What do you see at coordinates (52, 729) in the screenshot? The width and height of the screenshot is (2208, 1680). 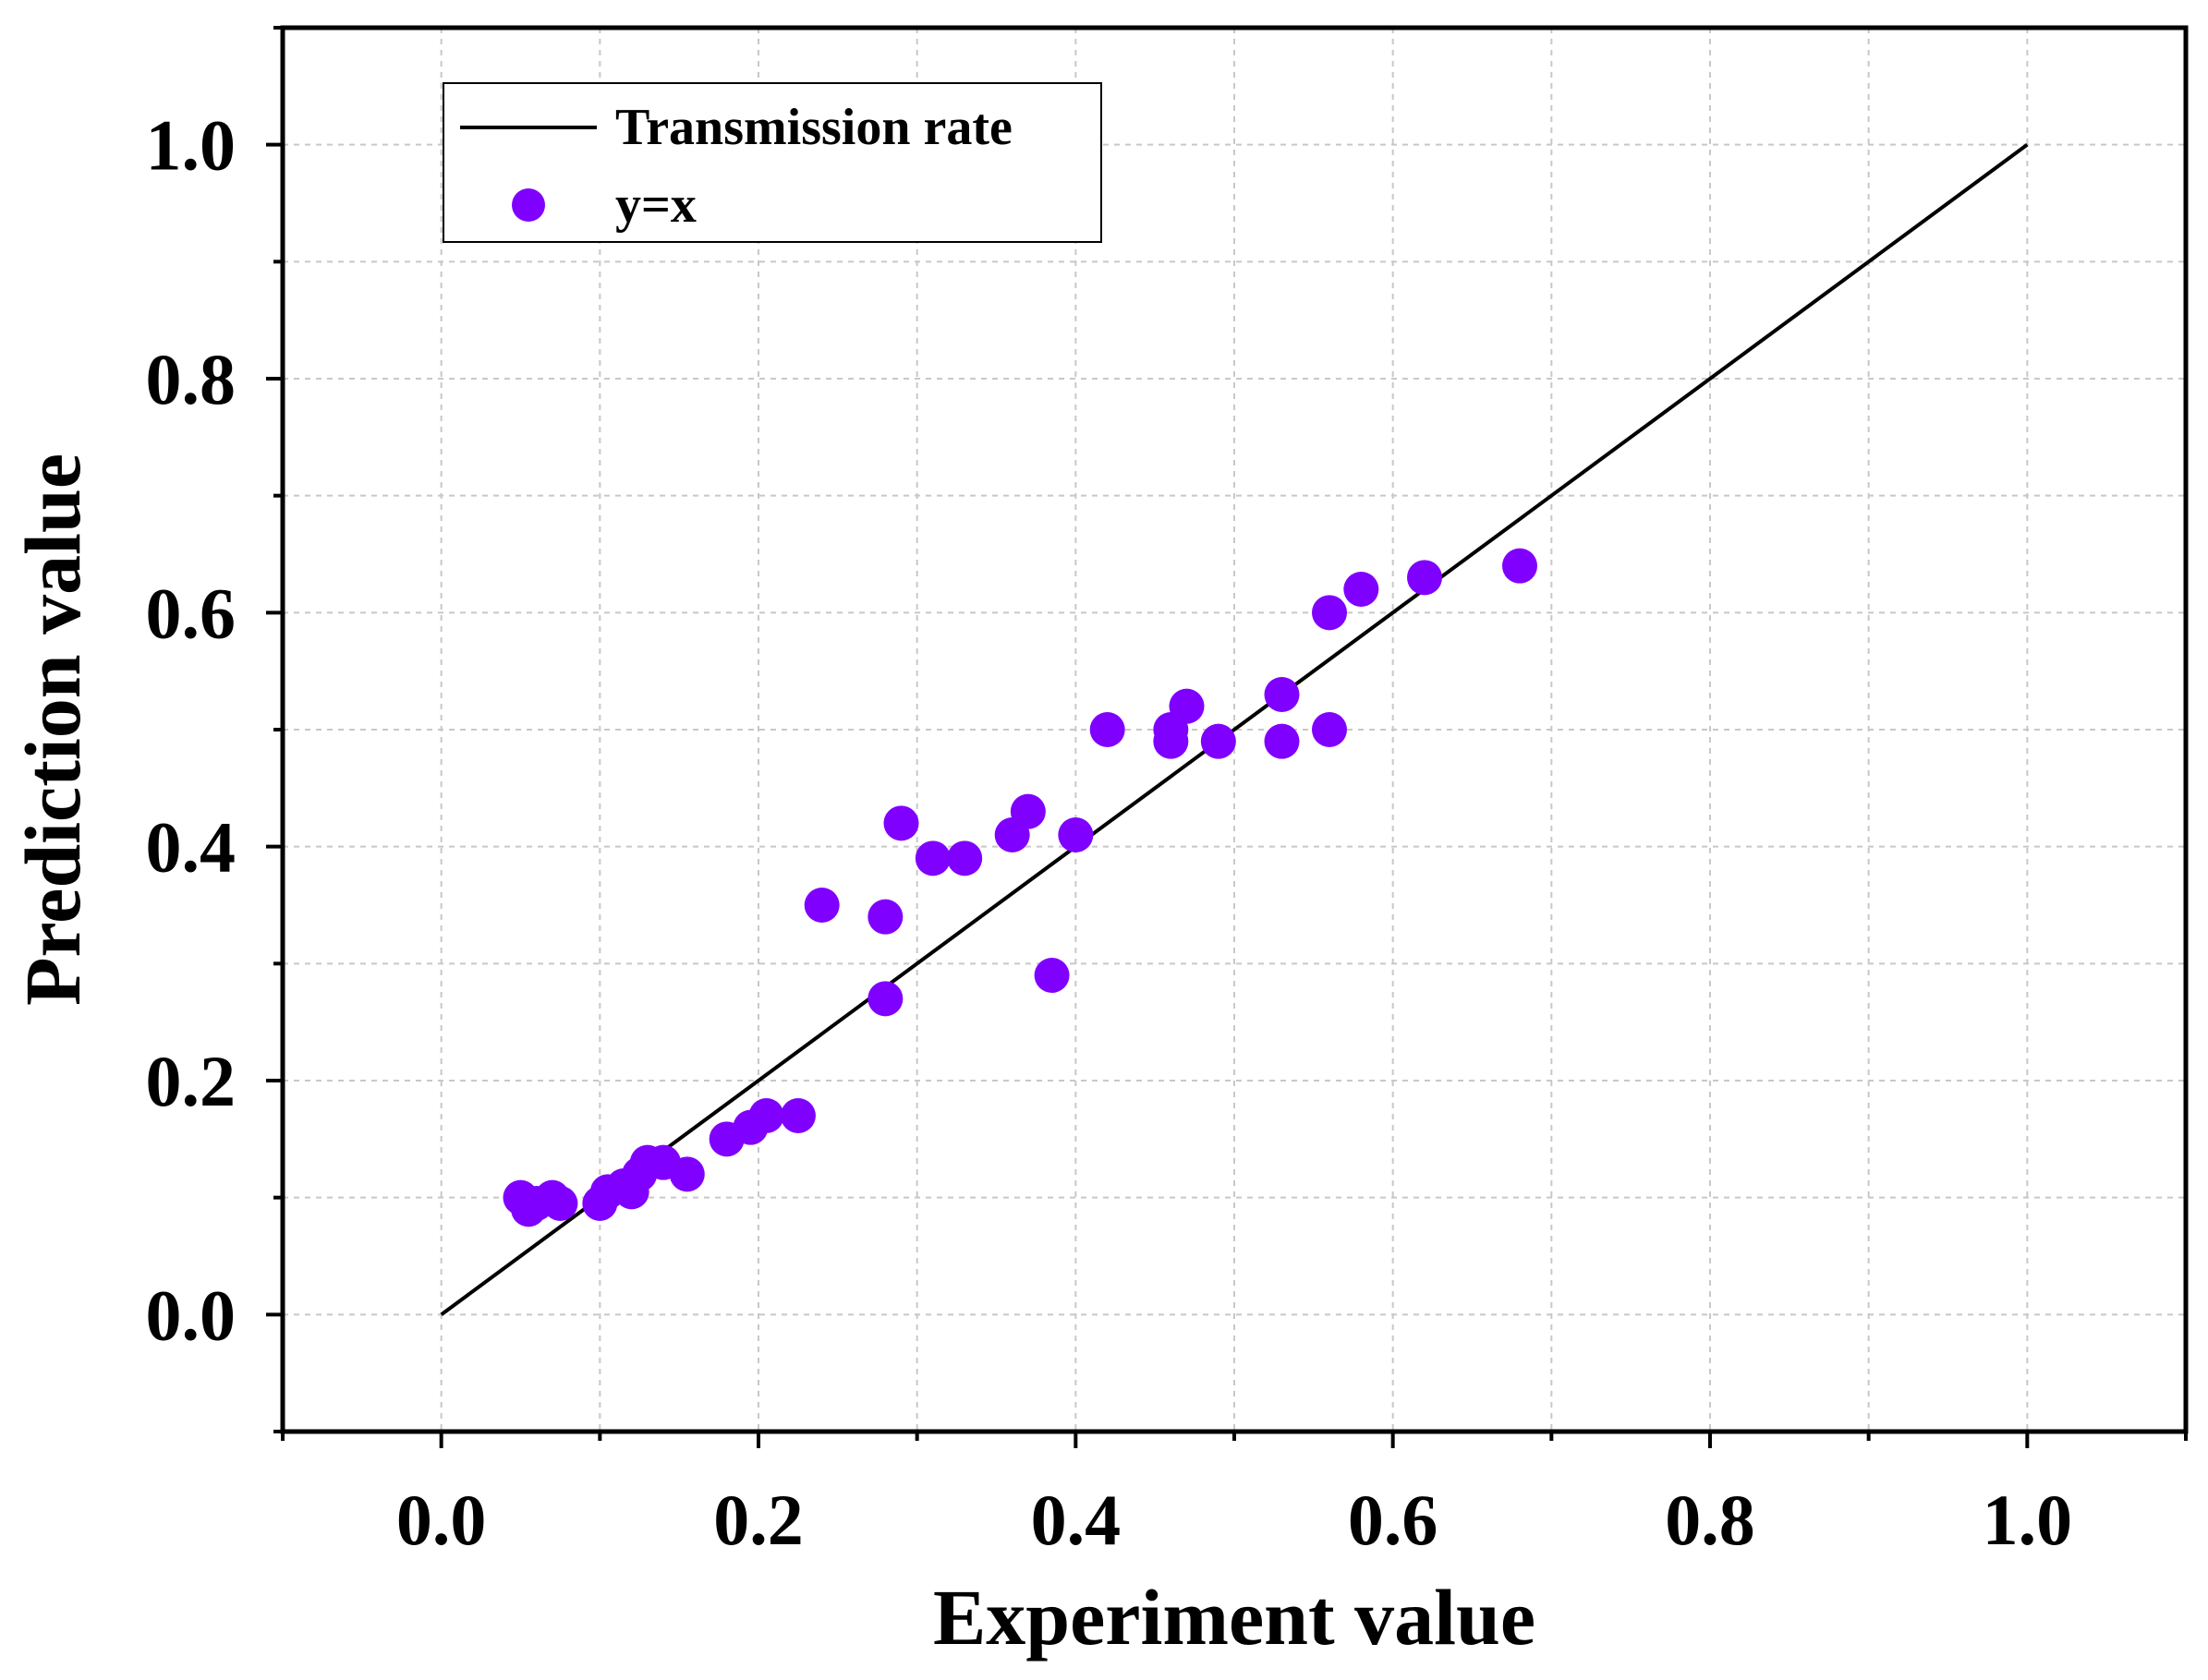 I see `y-axis-title: Prediction value` at bounding box center [52, 729].